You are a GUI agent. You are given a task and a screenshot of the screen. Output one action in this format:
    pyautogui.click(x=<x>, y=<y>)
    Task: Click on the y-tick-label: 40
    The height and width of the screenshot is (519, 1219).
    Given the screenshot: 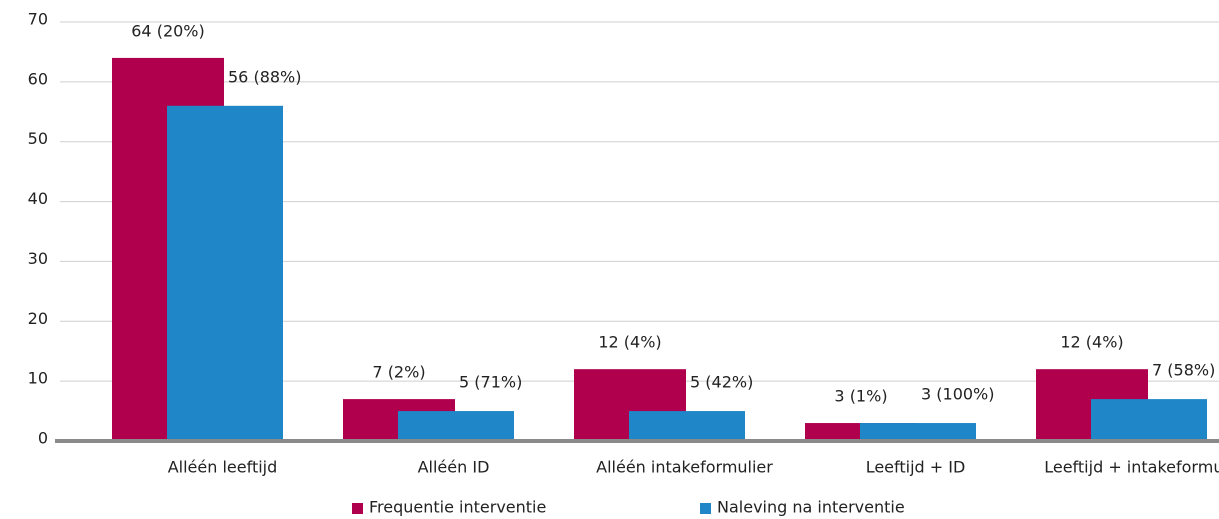 What is the action you would take?
    pyautogui.click(x=38, y=198)
    